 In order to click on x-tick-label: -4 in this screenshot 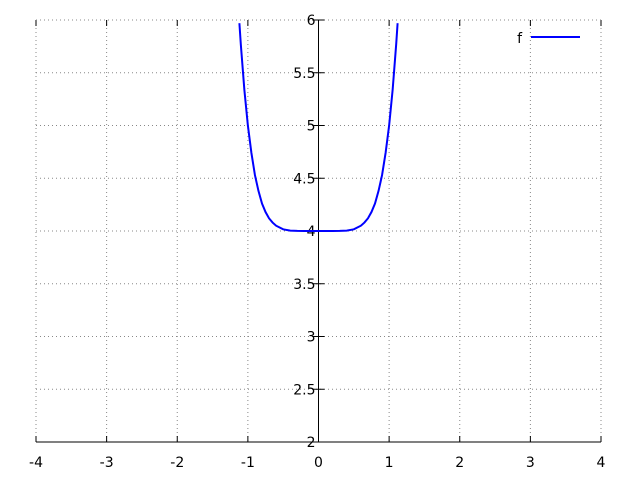, I will do `click(36, 463)`.